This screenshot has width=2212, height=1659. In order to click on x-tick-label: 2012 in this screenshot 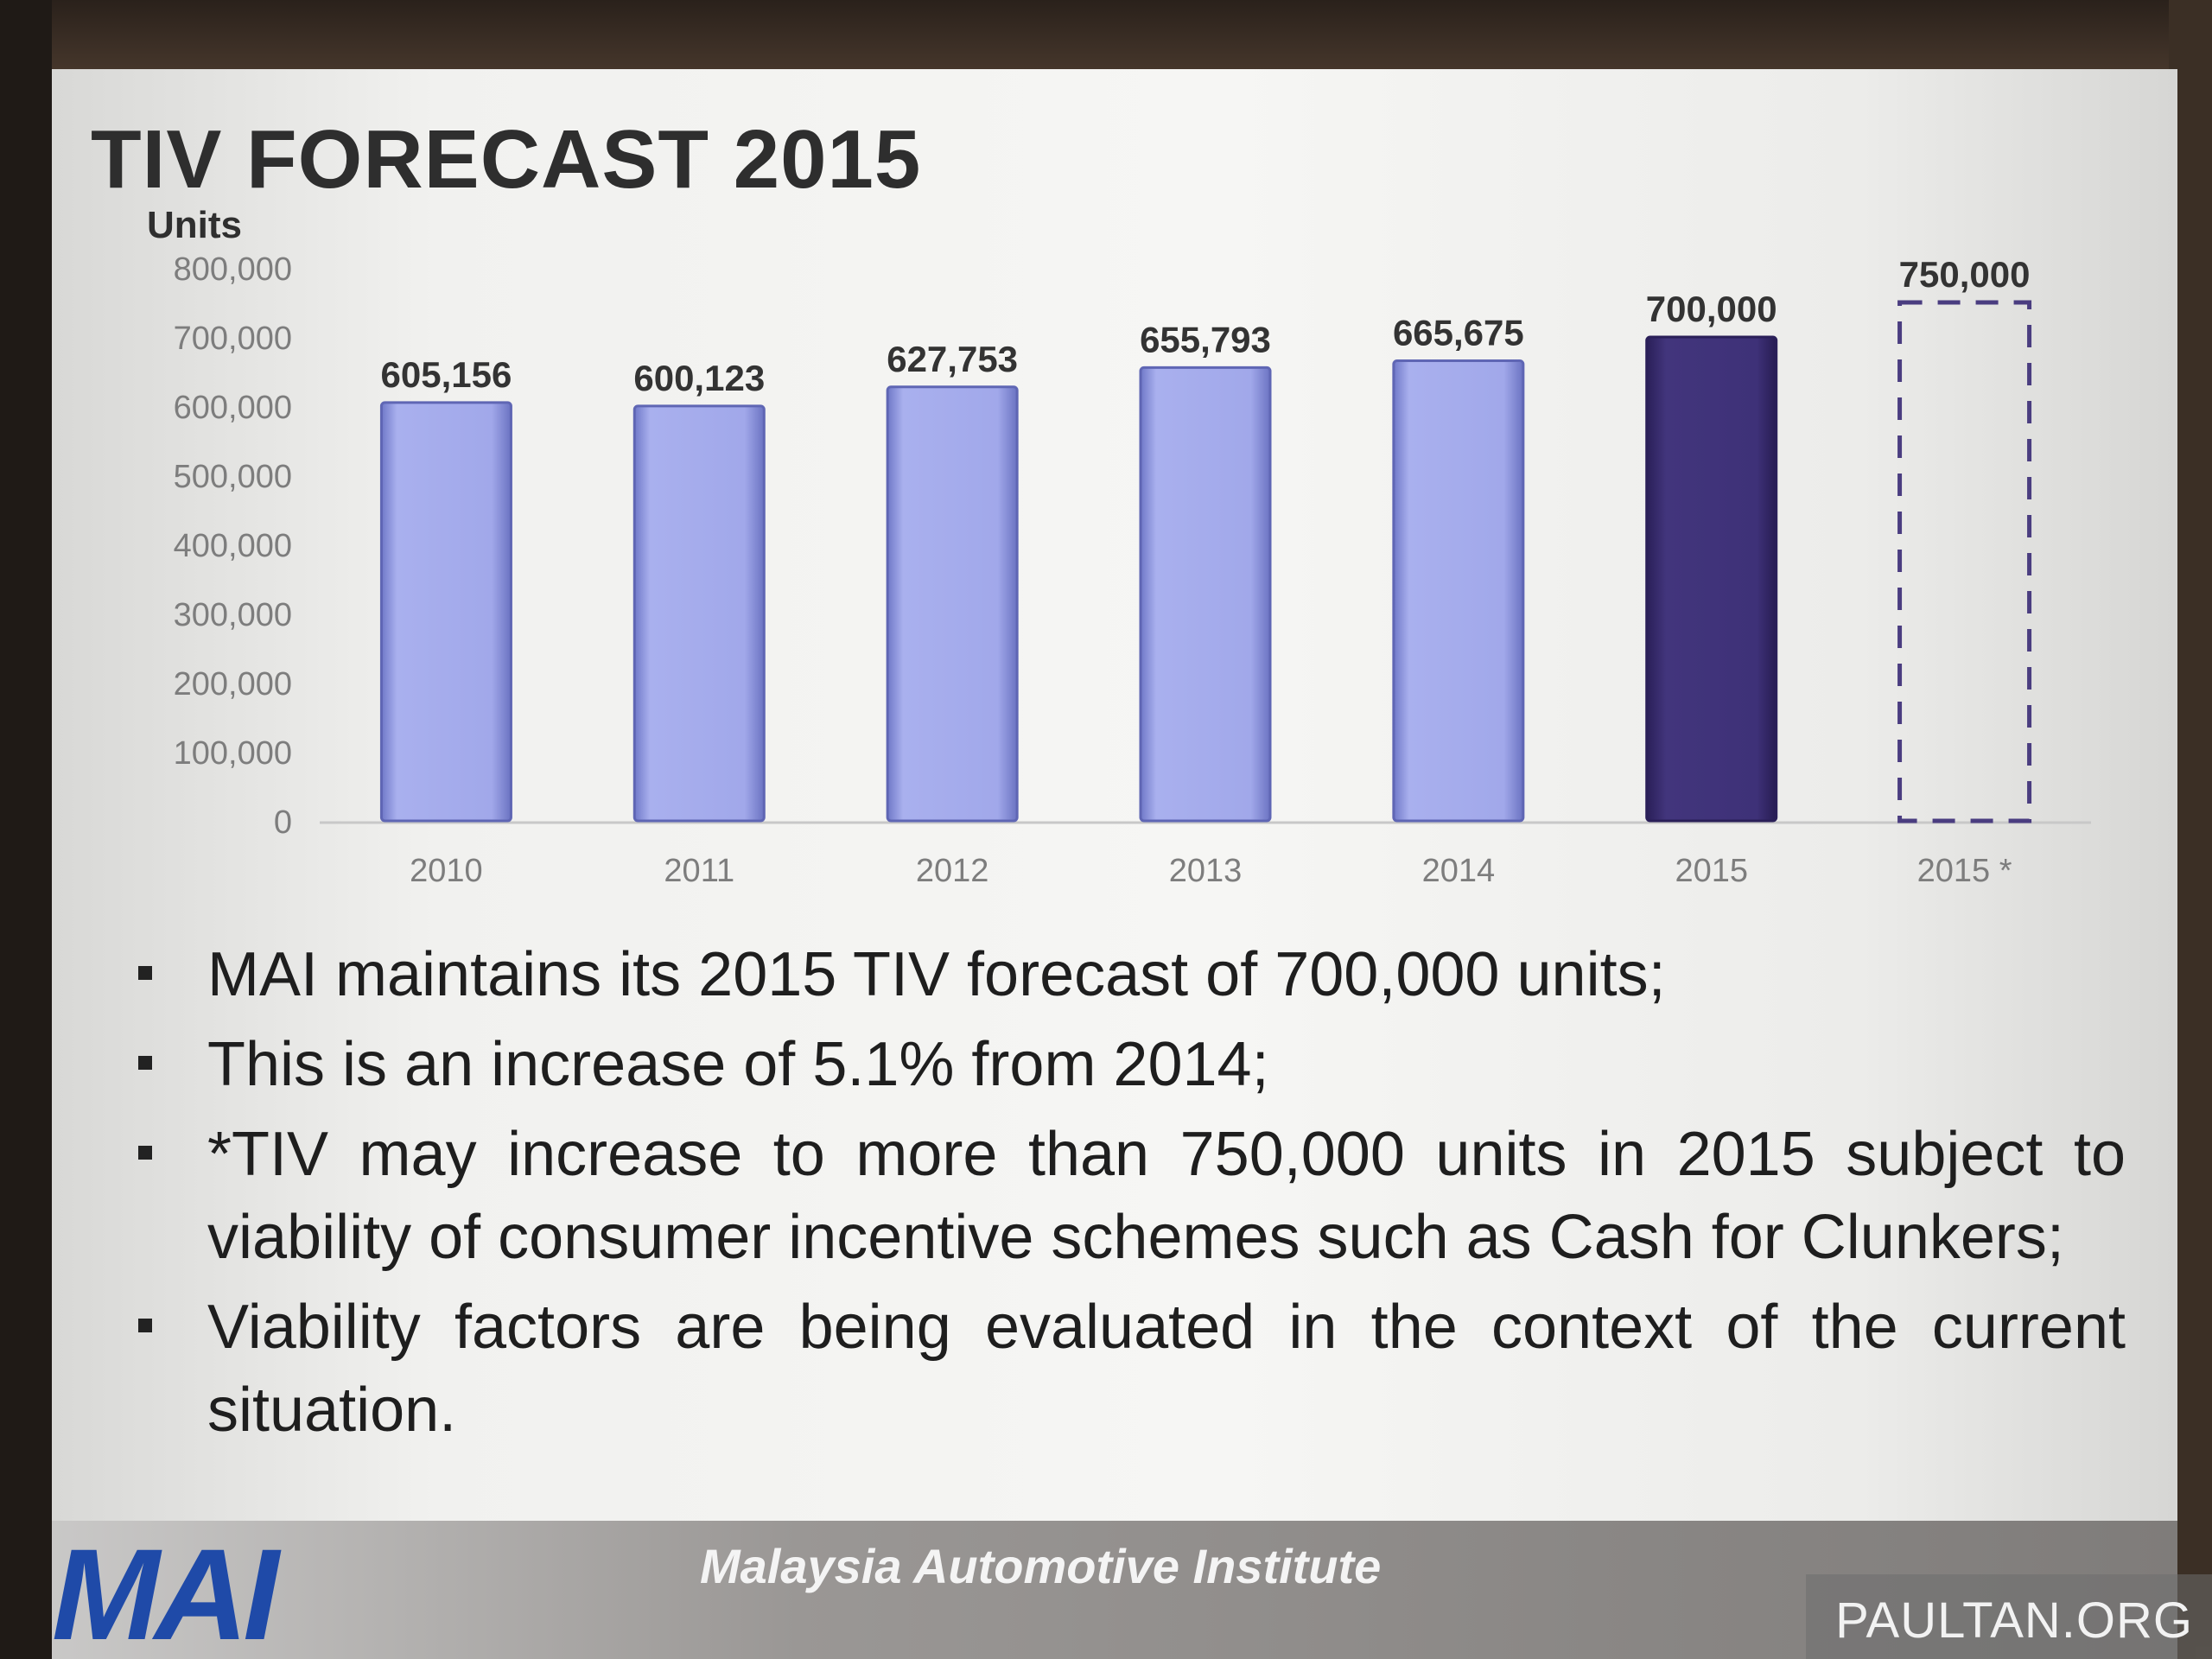, I will do `click(952, 871)`.